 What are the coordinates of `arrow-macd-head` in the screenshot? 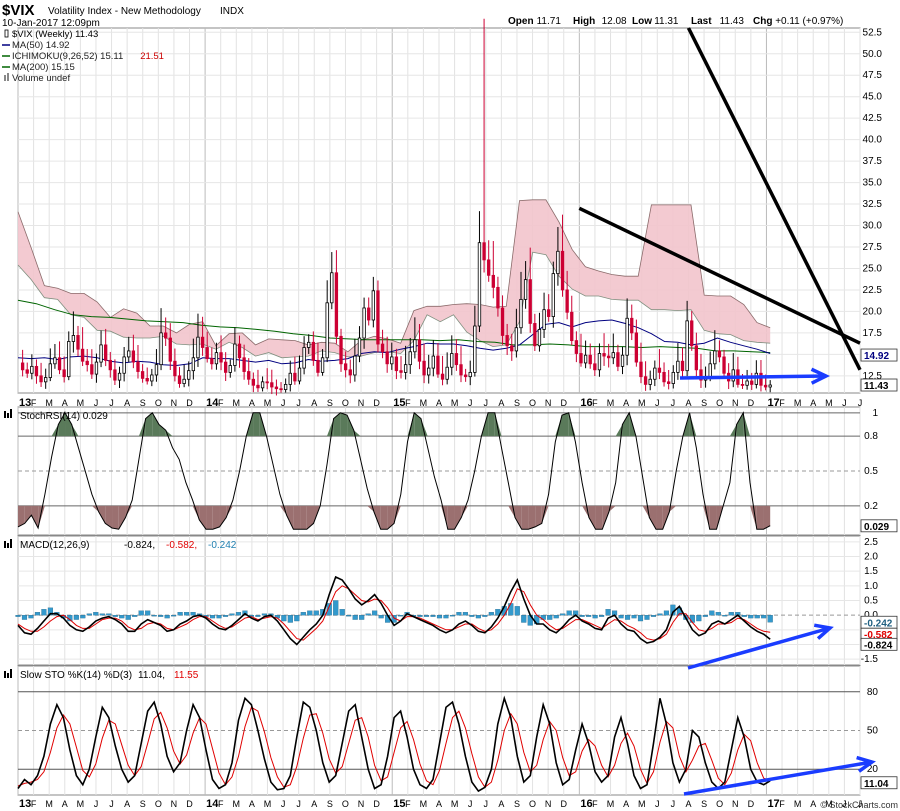 It's located at (823, 631).